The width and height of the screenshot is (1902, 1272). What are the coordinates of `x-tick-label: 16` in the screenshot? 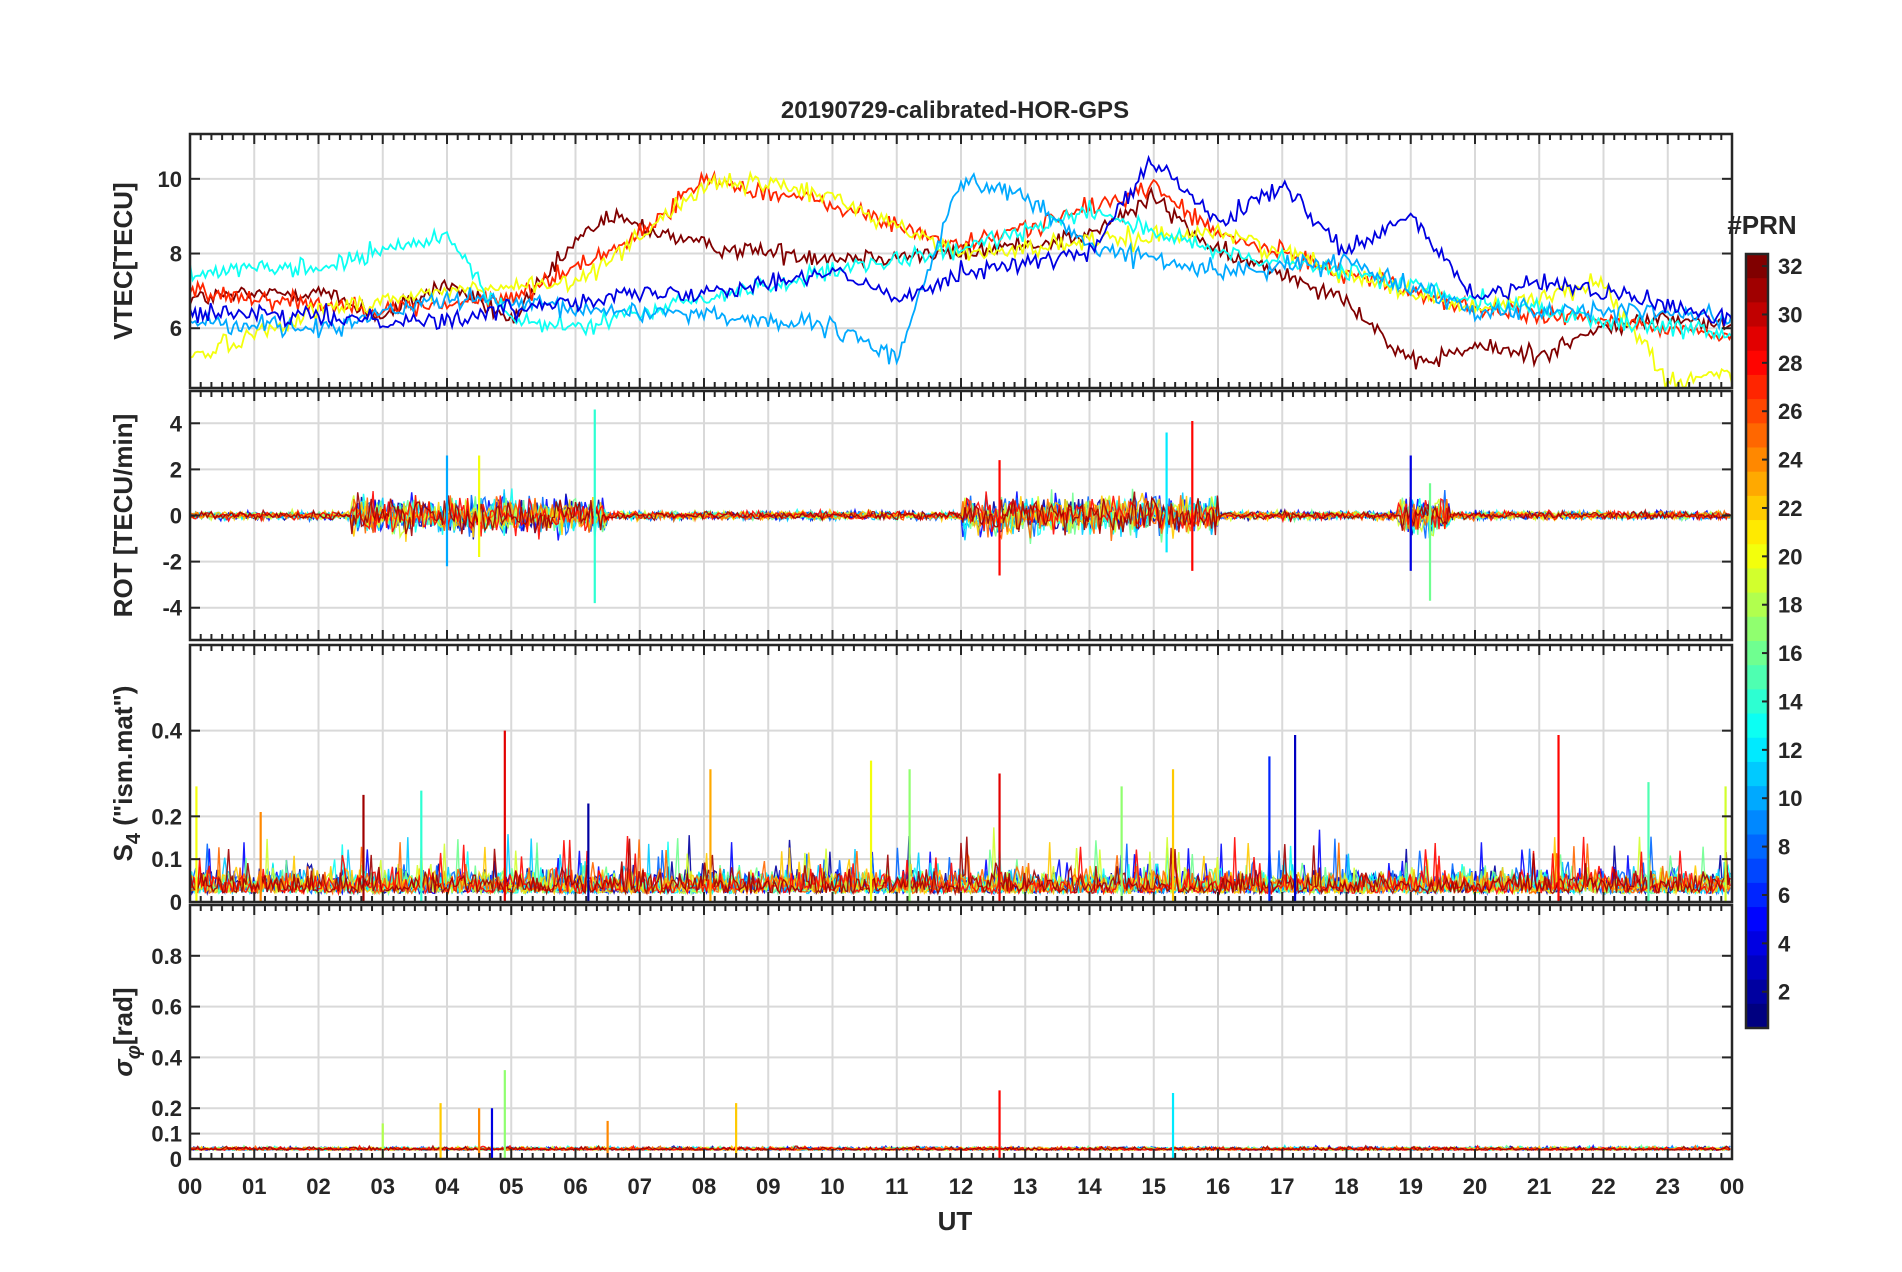 It's located at (1218, 1186).